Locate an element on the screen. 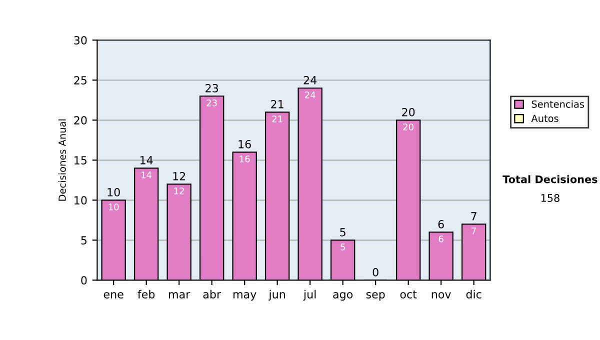 The width and height of the screenshot is (600, 340). total-label: 6 is located at coordinates (441, 224).